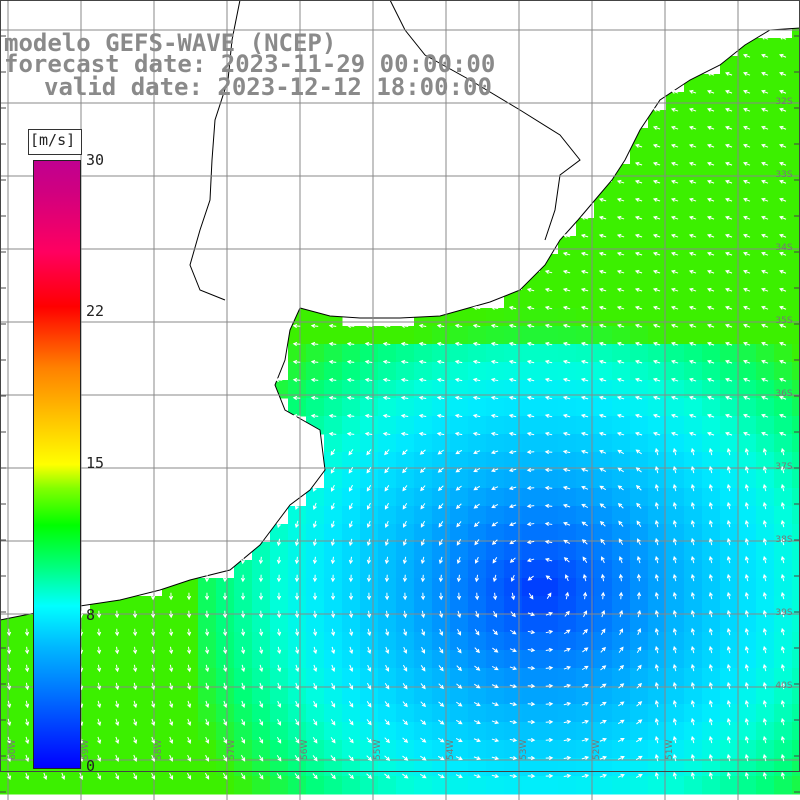 The width and height of the screenshot is (800, 800). What do you see at coordinates (95, 311) in the screenshot?
I see `colorbar-tick-22: 22` at bounding box center [95, 311].